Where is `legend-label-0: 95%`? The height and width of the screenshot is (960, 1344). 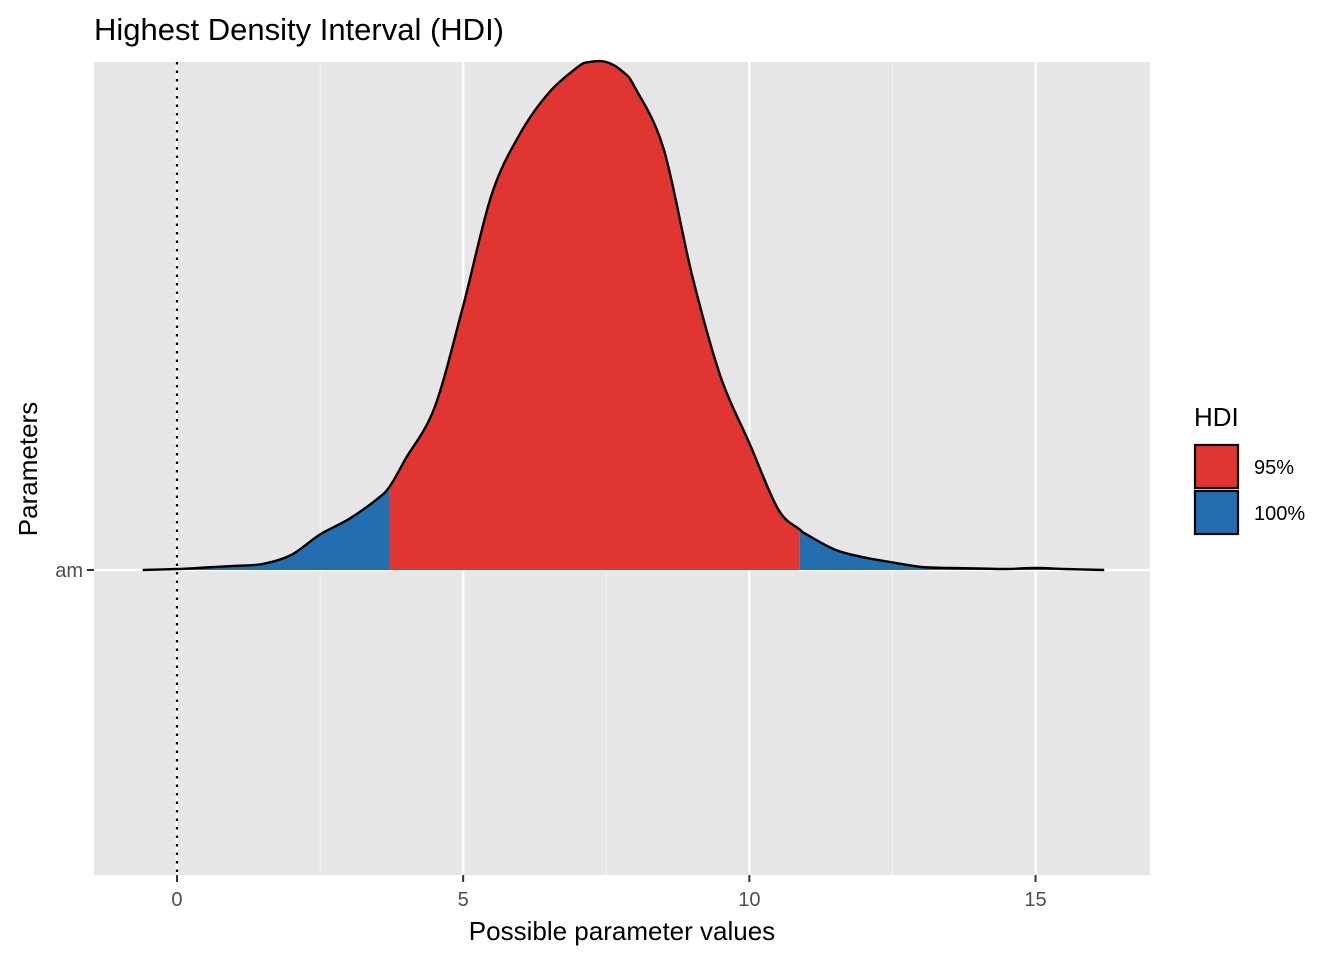 legend-label-0: 95% is located at coordinates (1274, 468).